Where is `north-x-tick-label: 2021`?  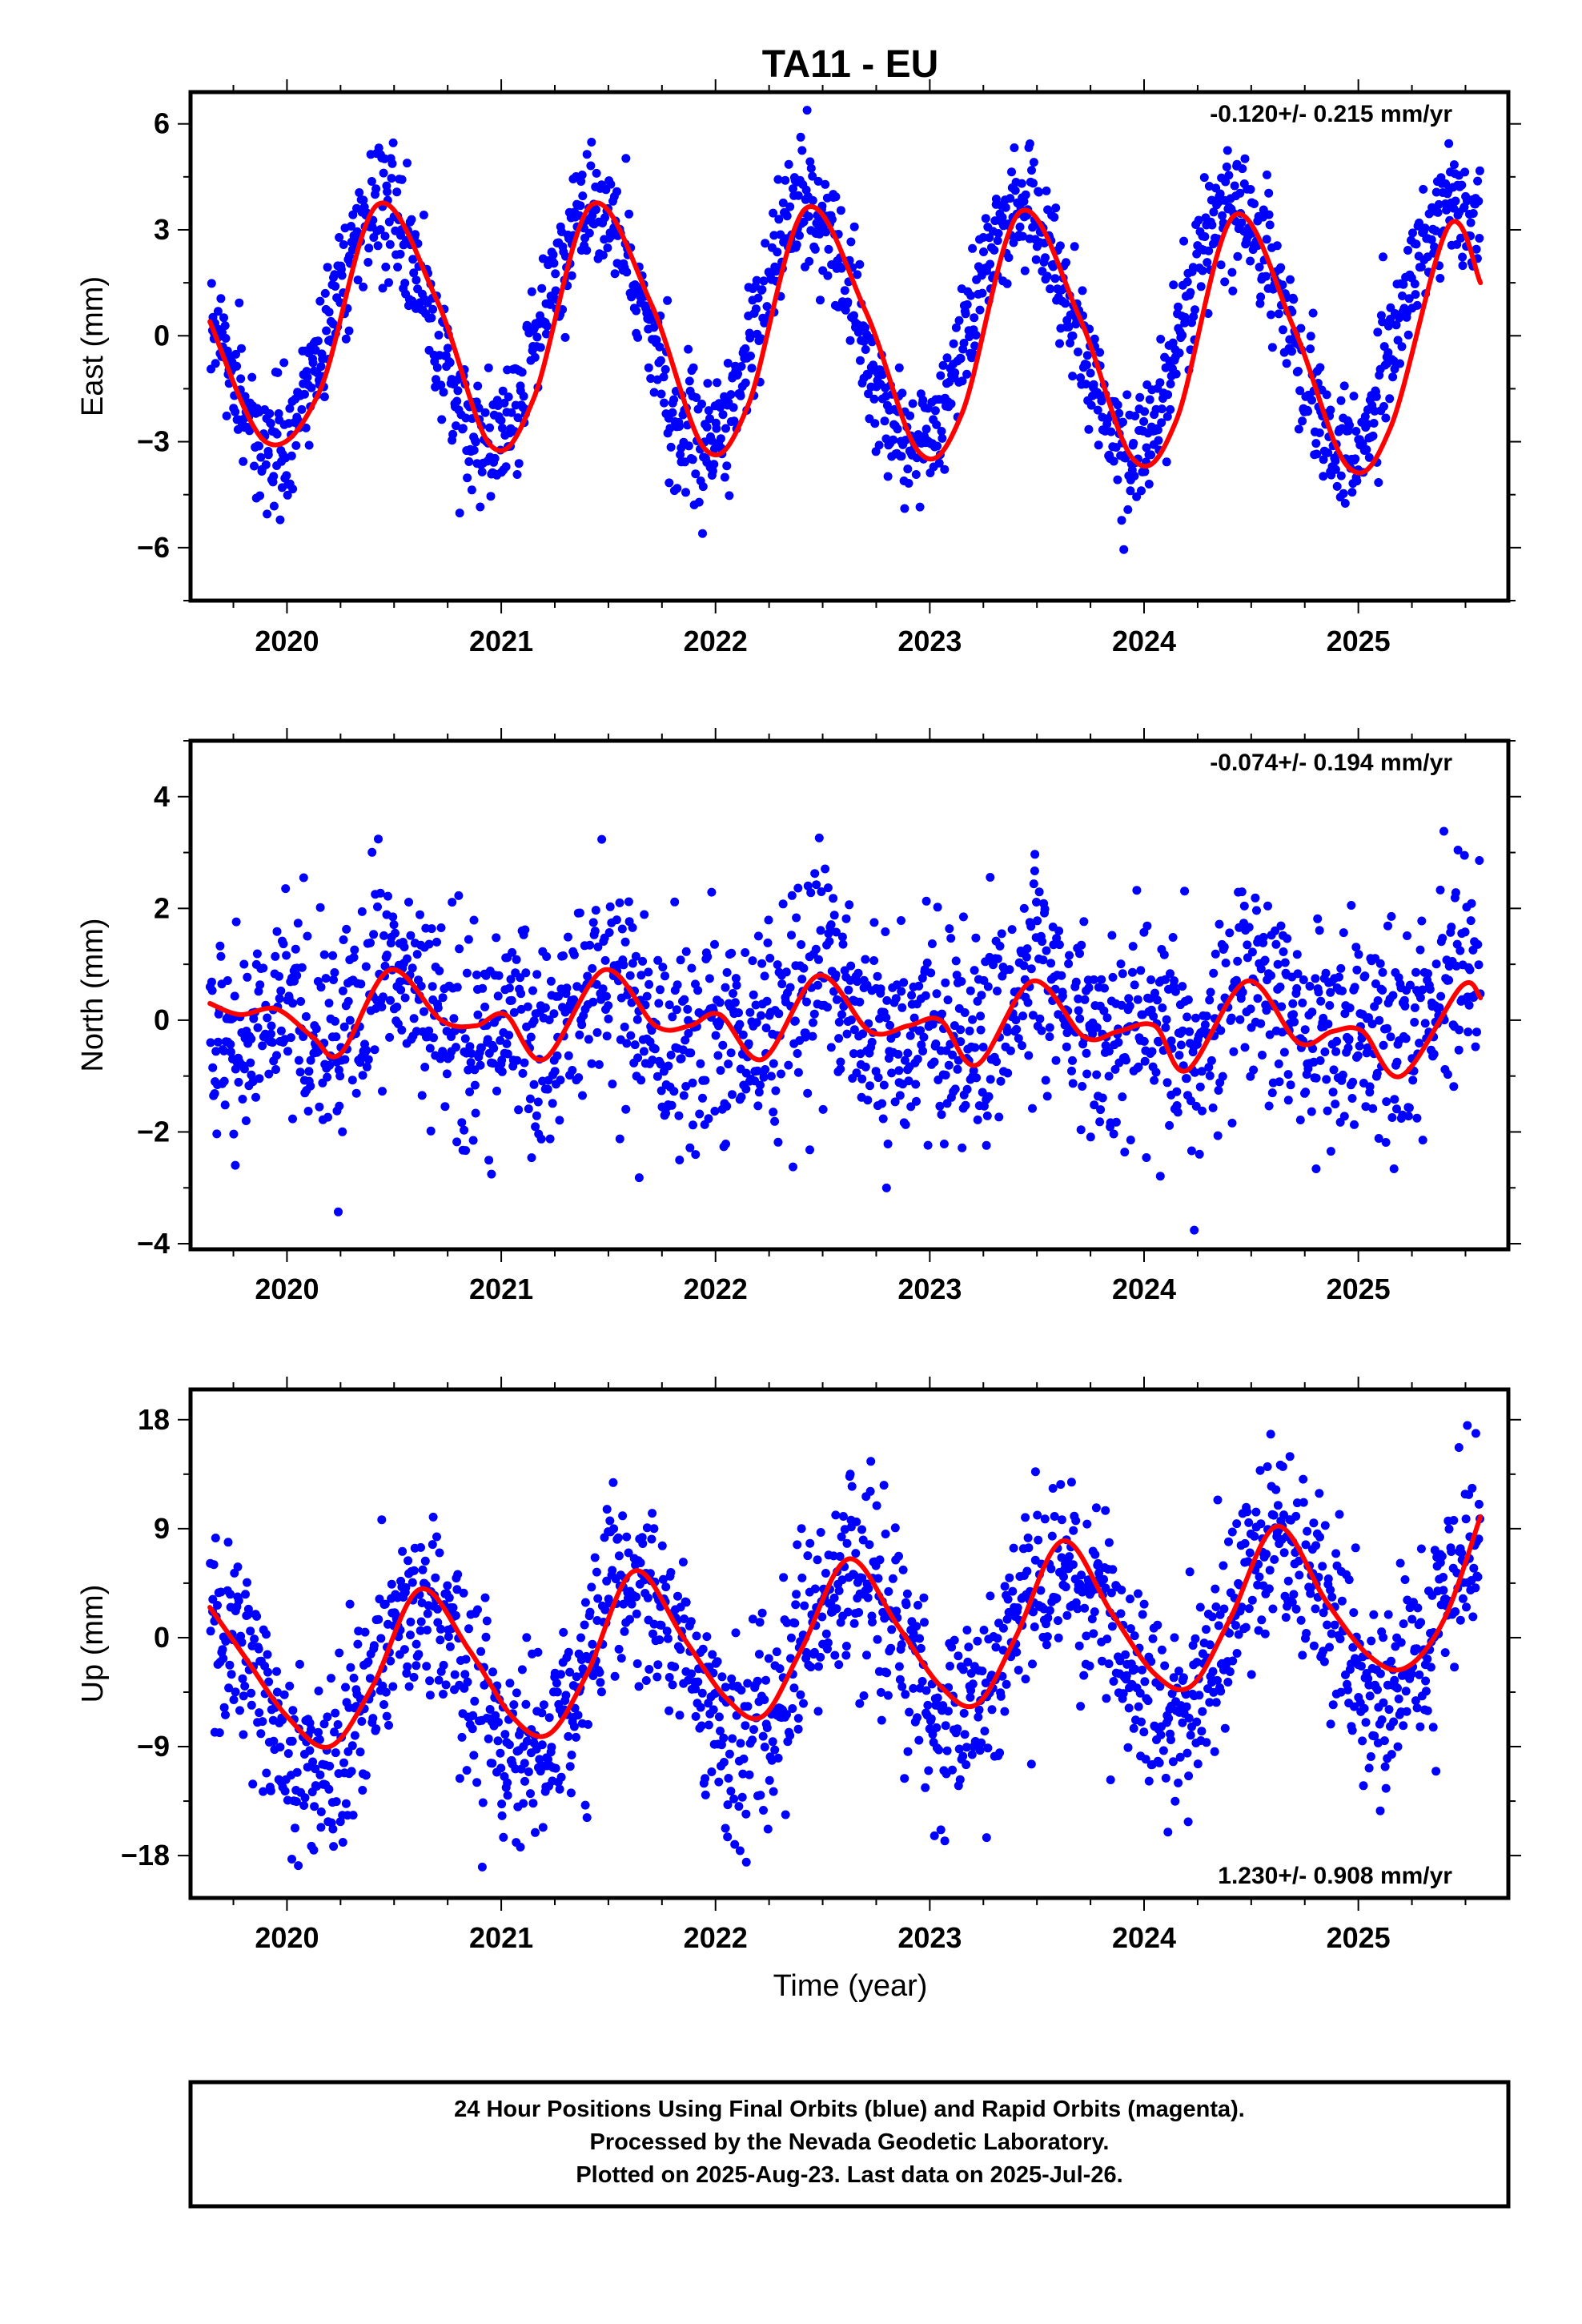
north-x-tick-label: 2021 is located at coordinates (501, 1289).